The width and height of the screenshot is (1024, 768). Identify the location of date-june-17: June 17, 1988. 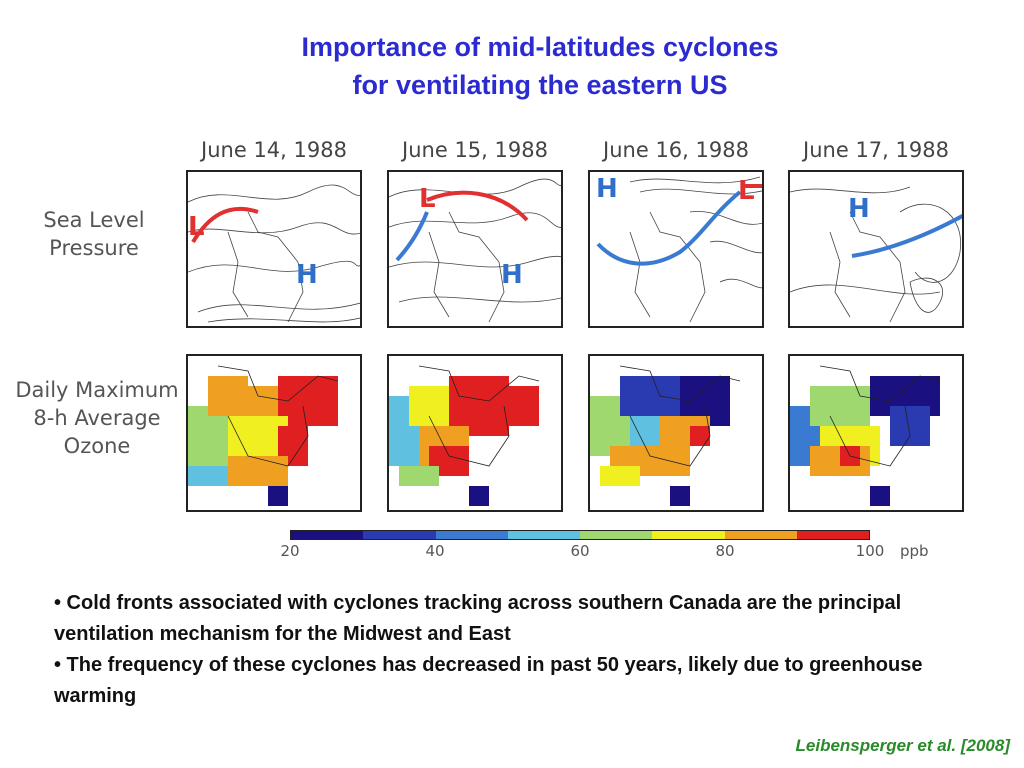
(876, 150).